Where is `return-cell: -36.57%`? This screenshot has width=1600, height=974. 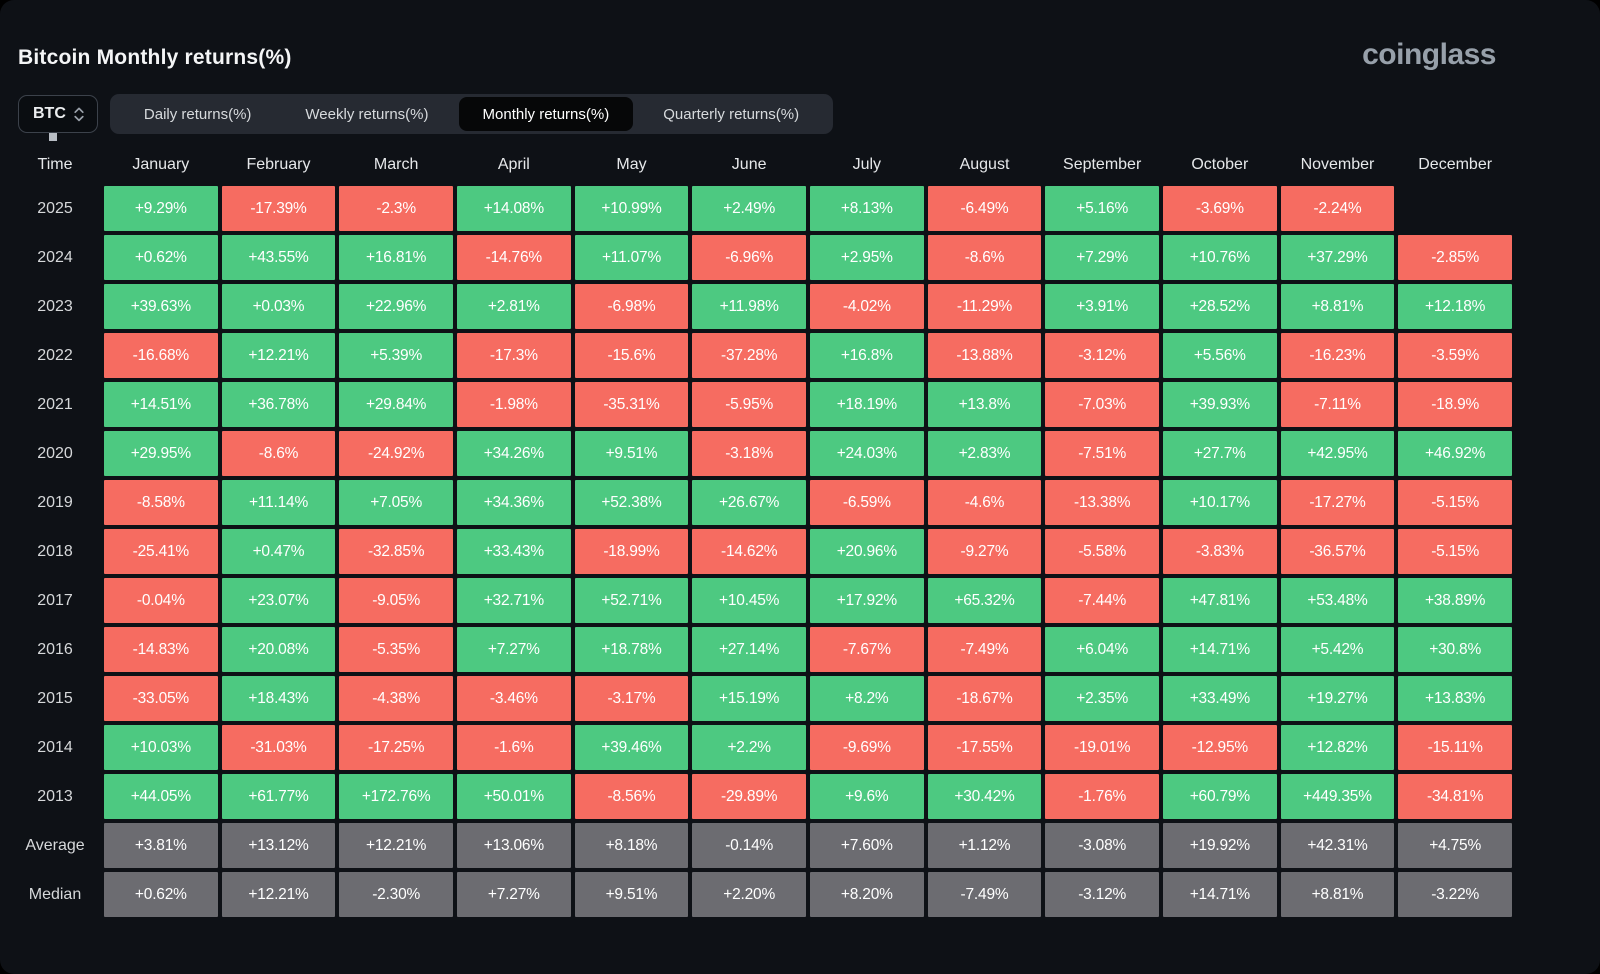
return-cell: -36.57% is located at coordinates (1337, 551).